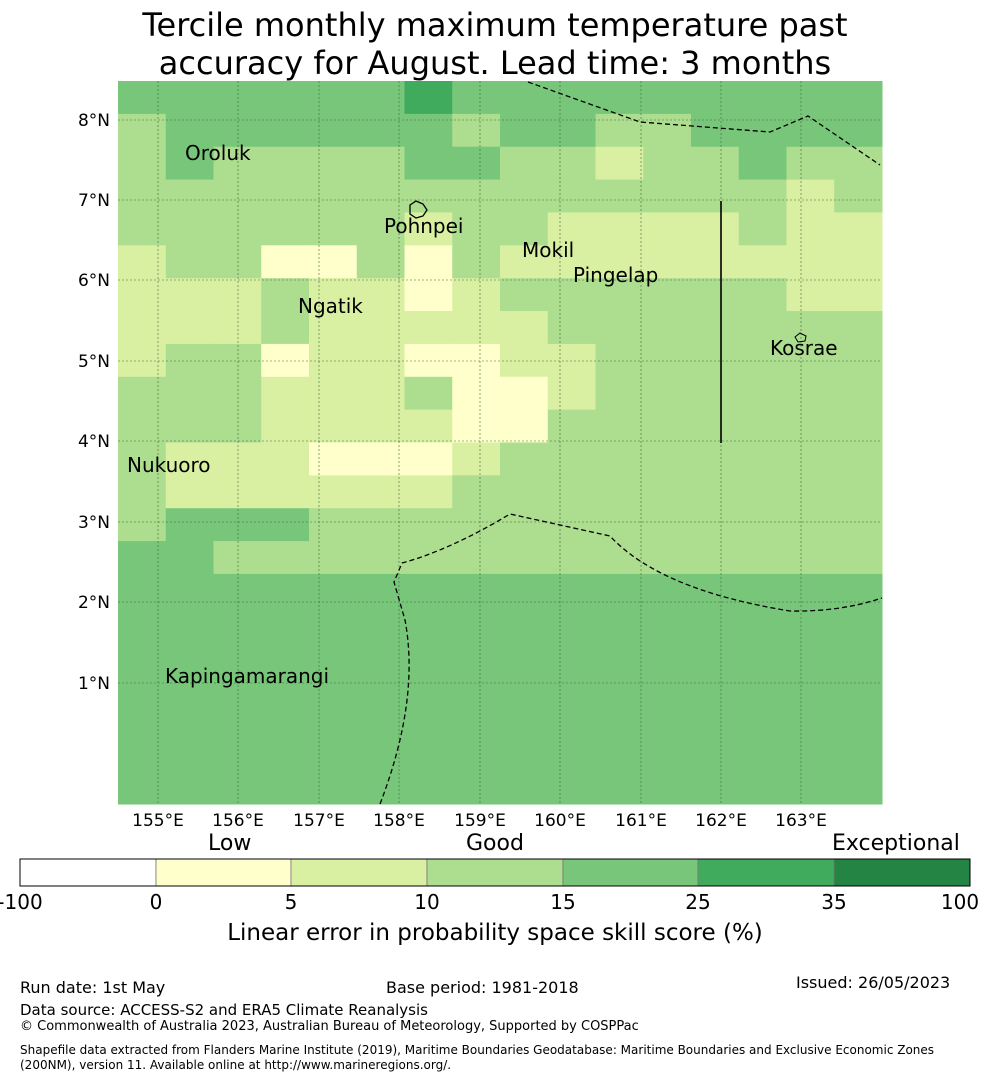 The width and height of the screenshot is (990, 1080). I want to click on place-label: Nukuoro, so click(169, 465).